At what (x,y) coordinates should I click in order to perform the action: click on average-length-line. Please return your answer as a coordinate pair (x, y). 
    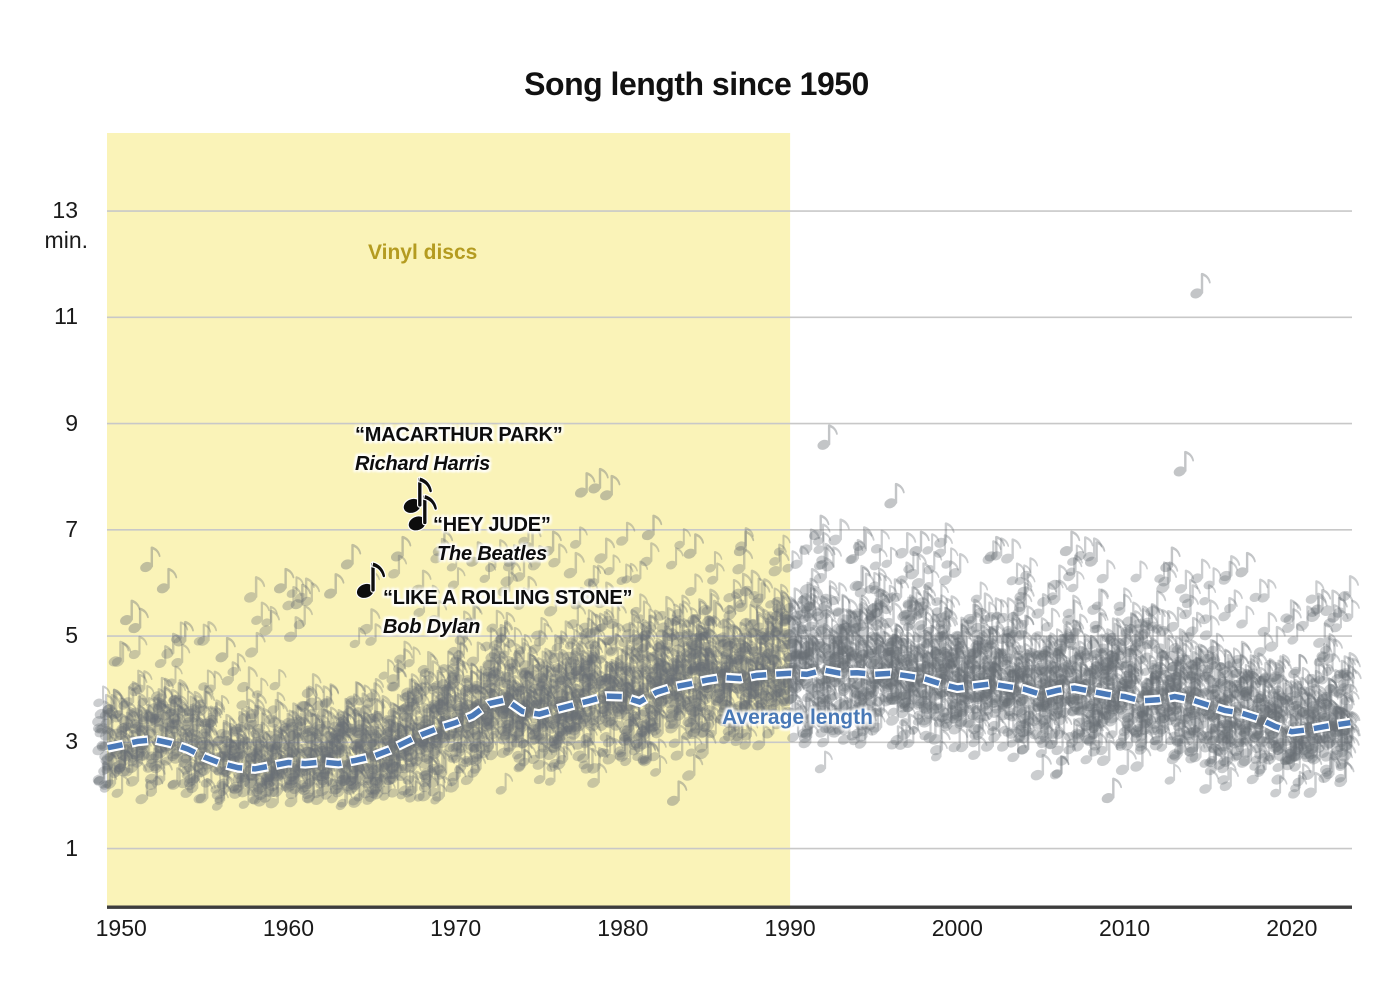
    Looking at the image, I should click on (729, 719).